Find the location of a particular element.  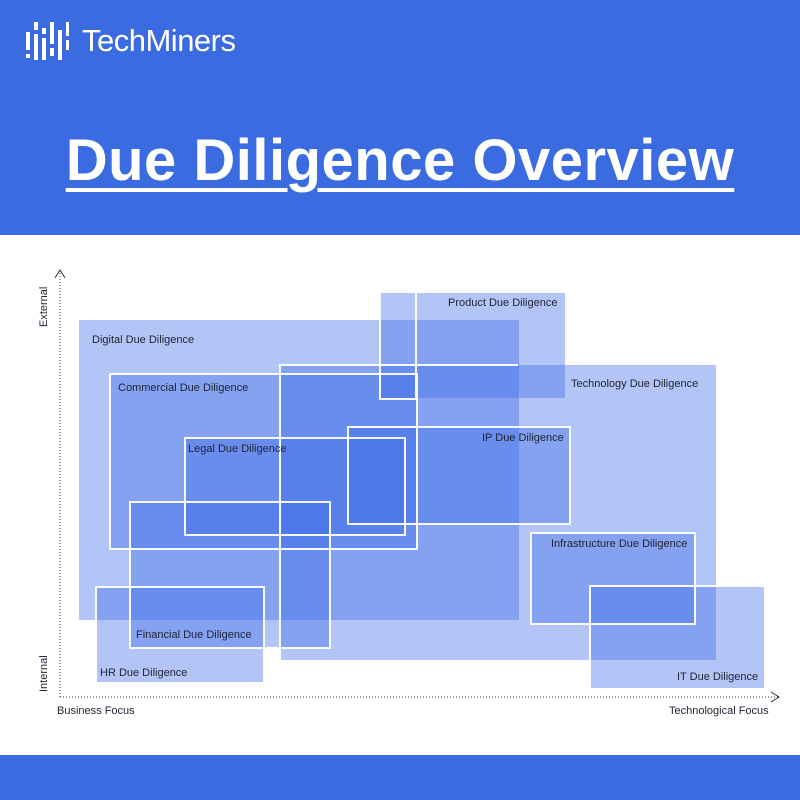

legal-outline is located at coordinates (295, 486).